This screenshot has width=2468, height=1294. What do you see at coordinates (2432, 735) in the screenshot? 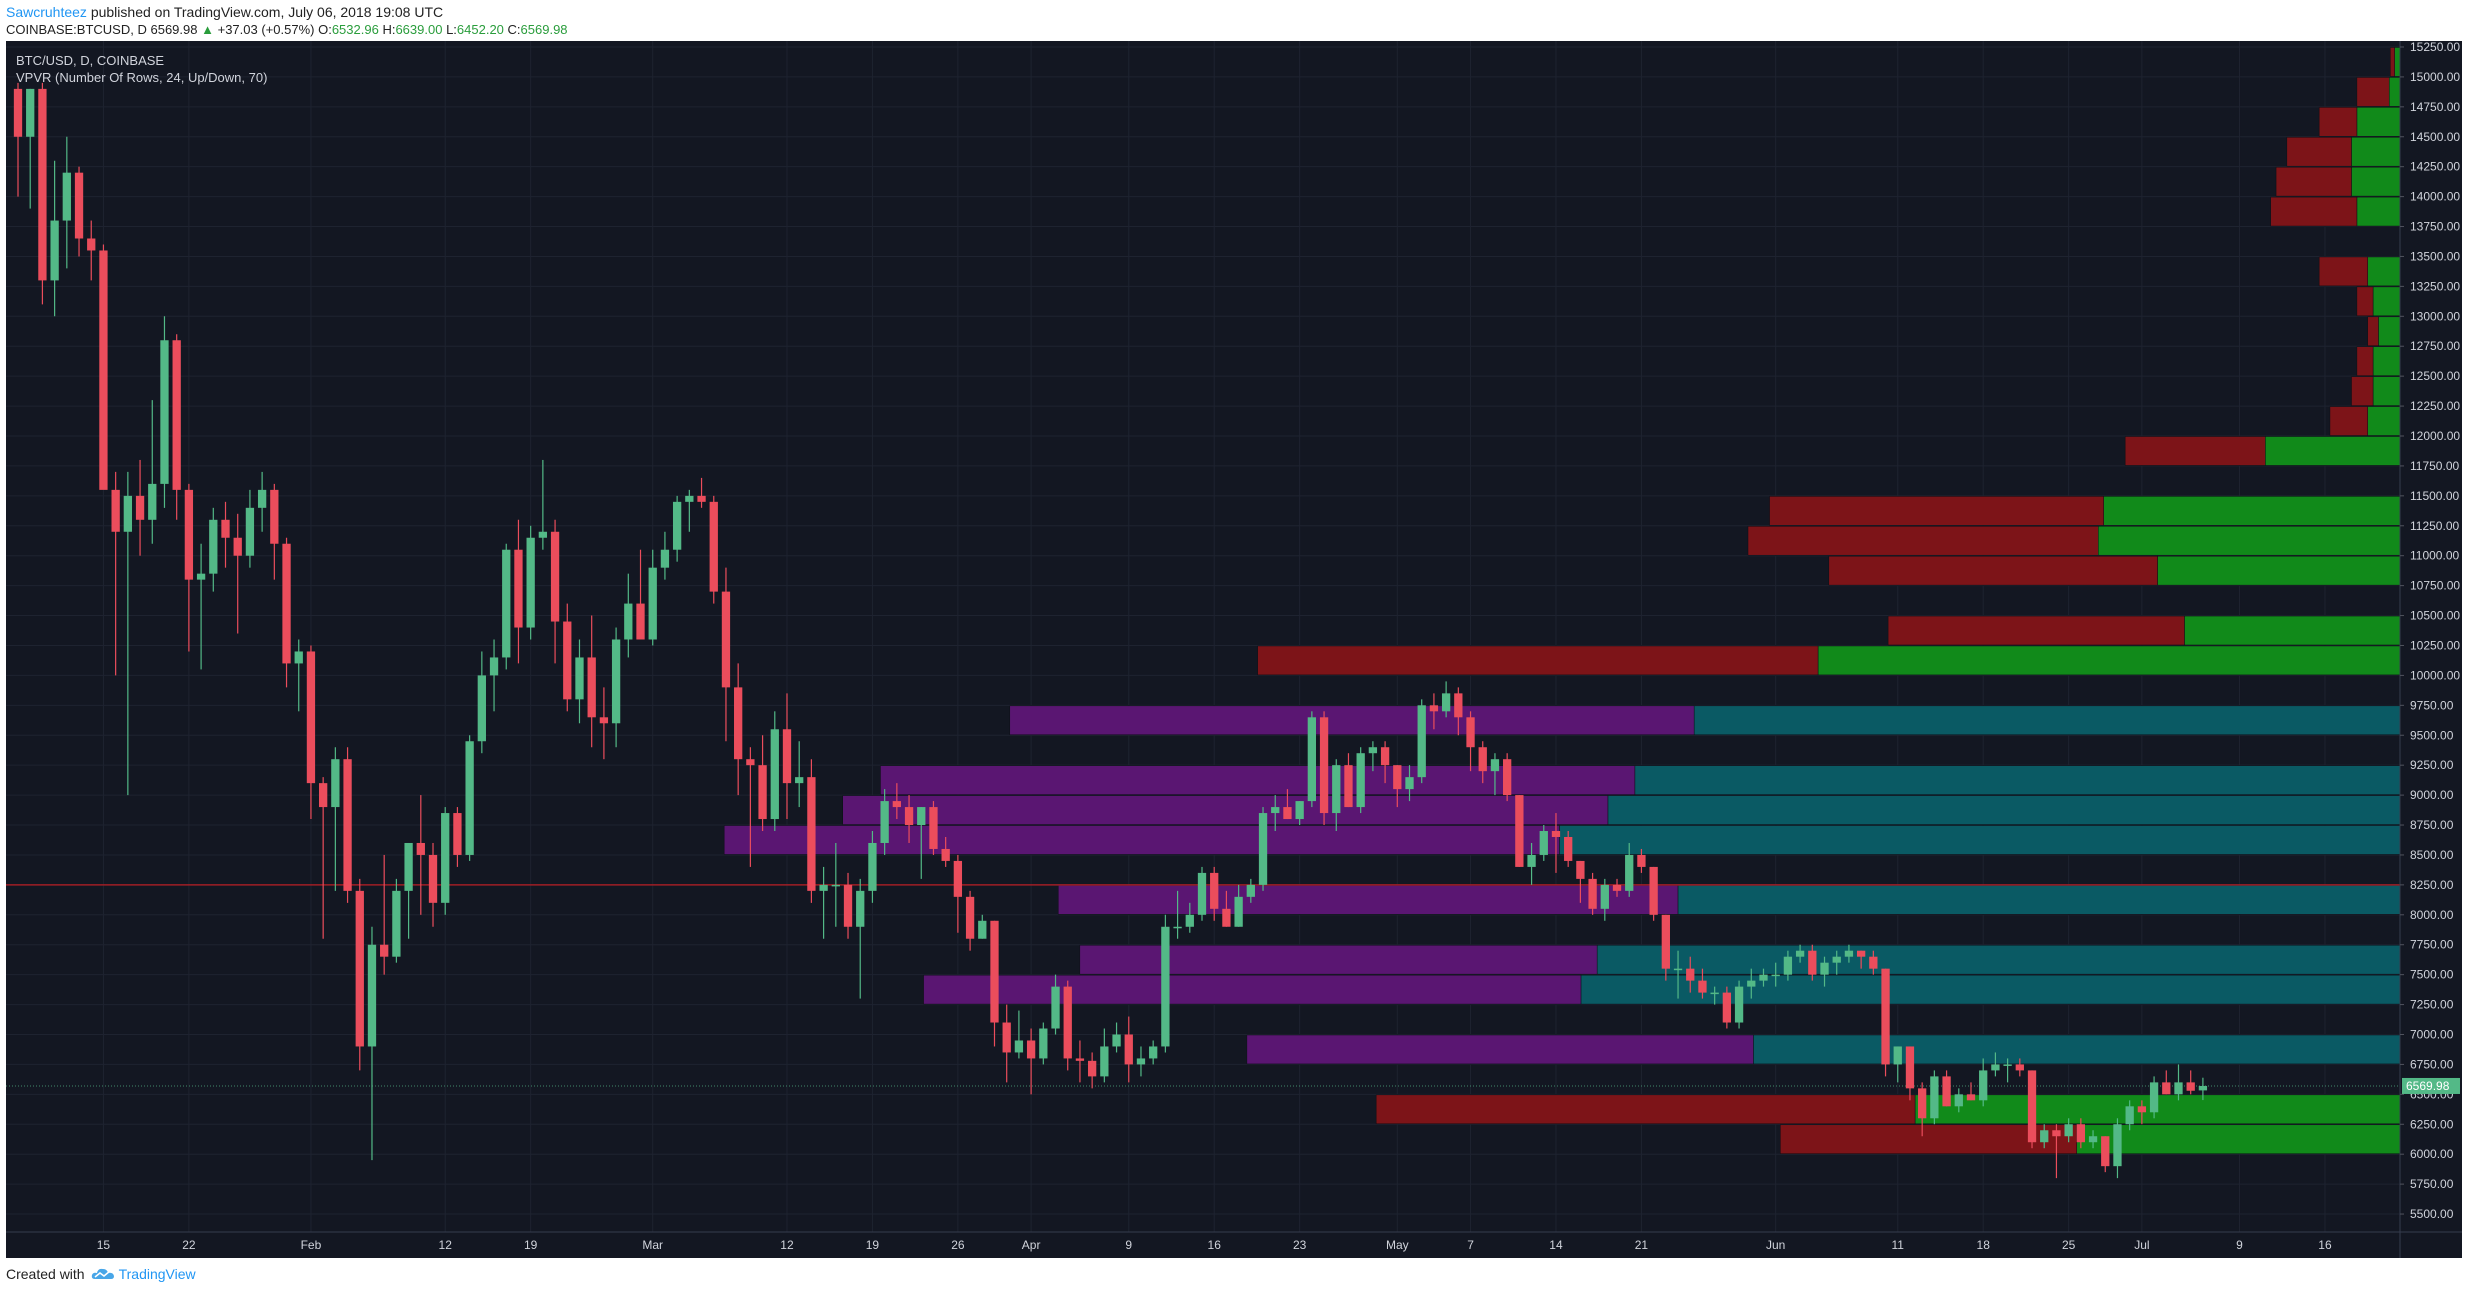
I see `price-tick-label: 9500.00` at bounding box center [2432, 735].